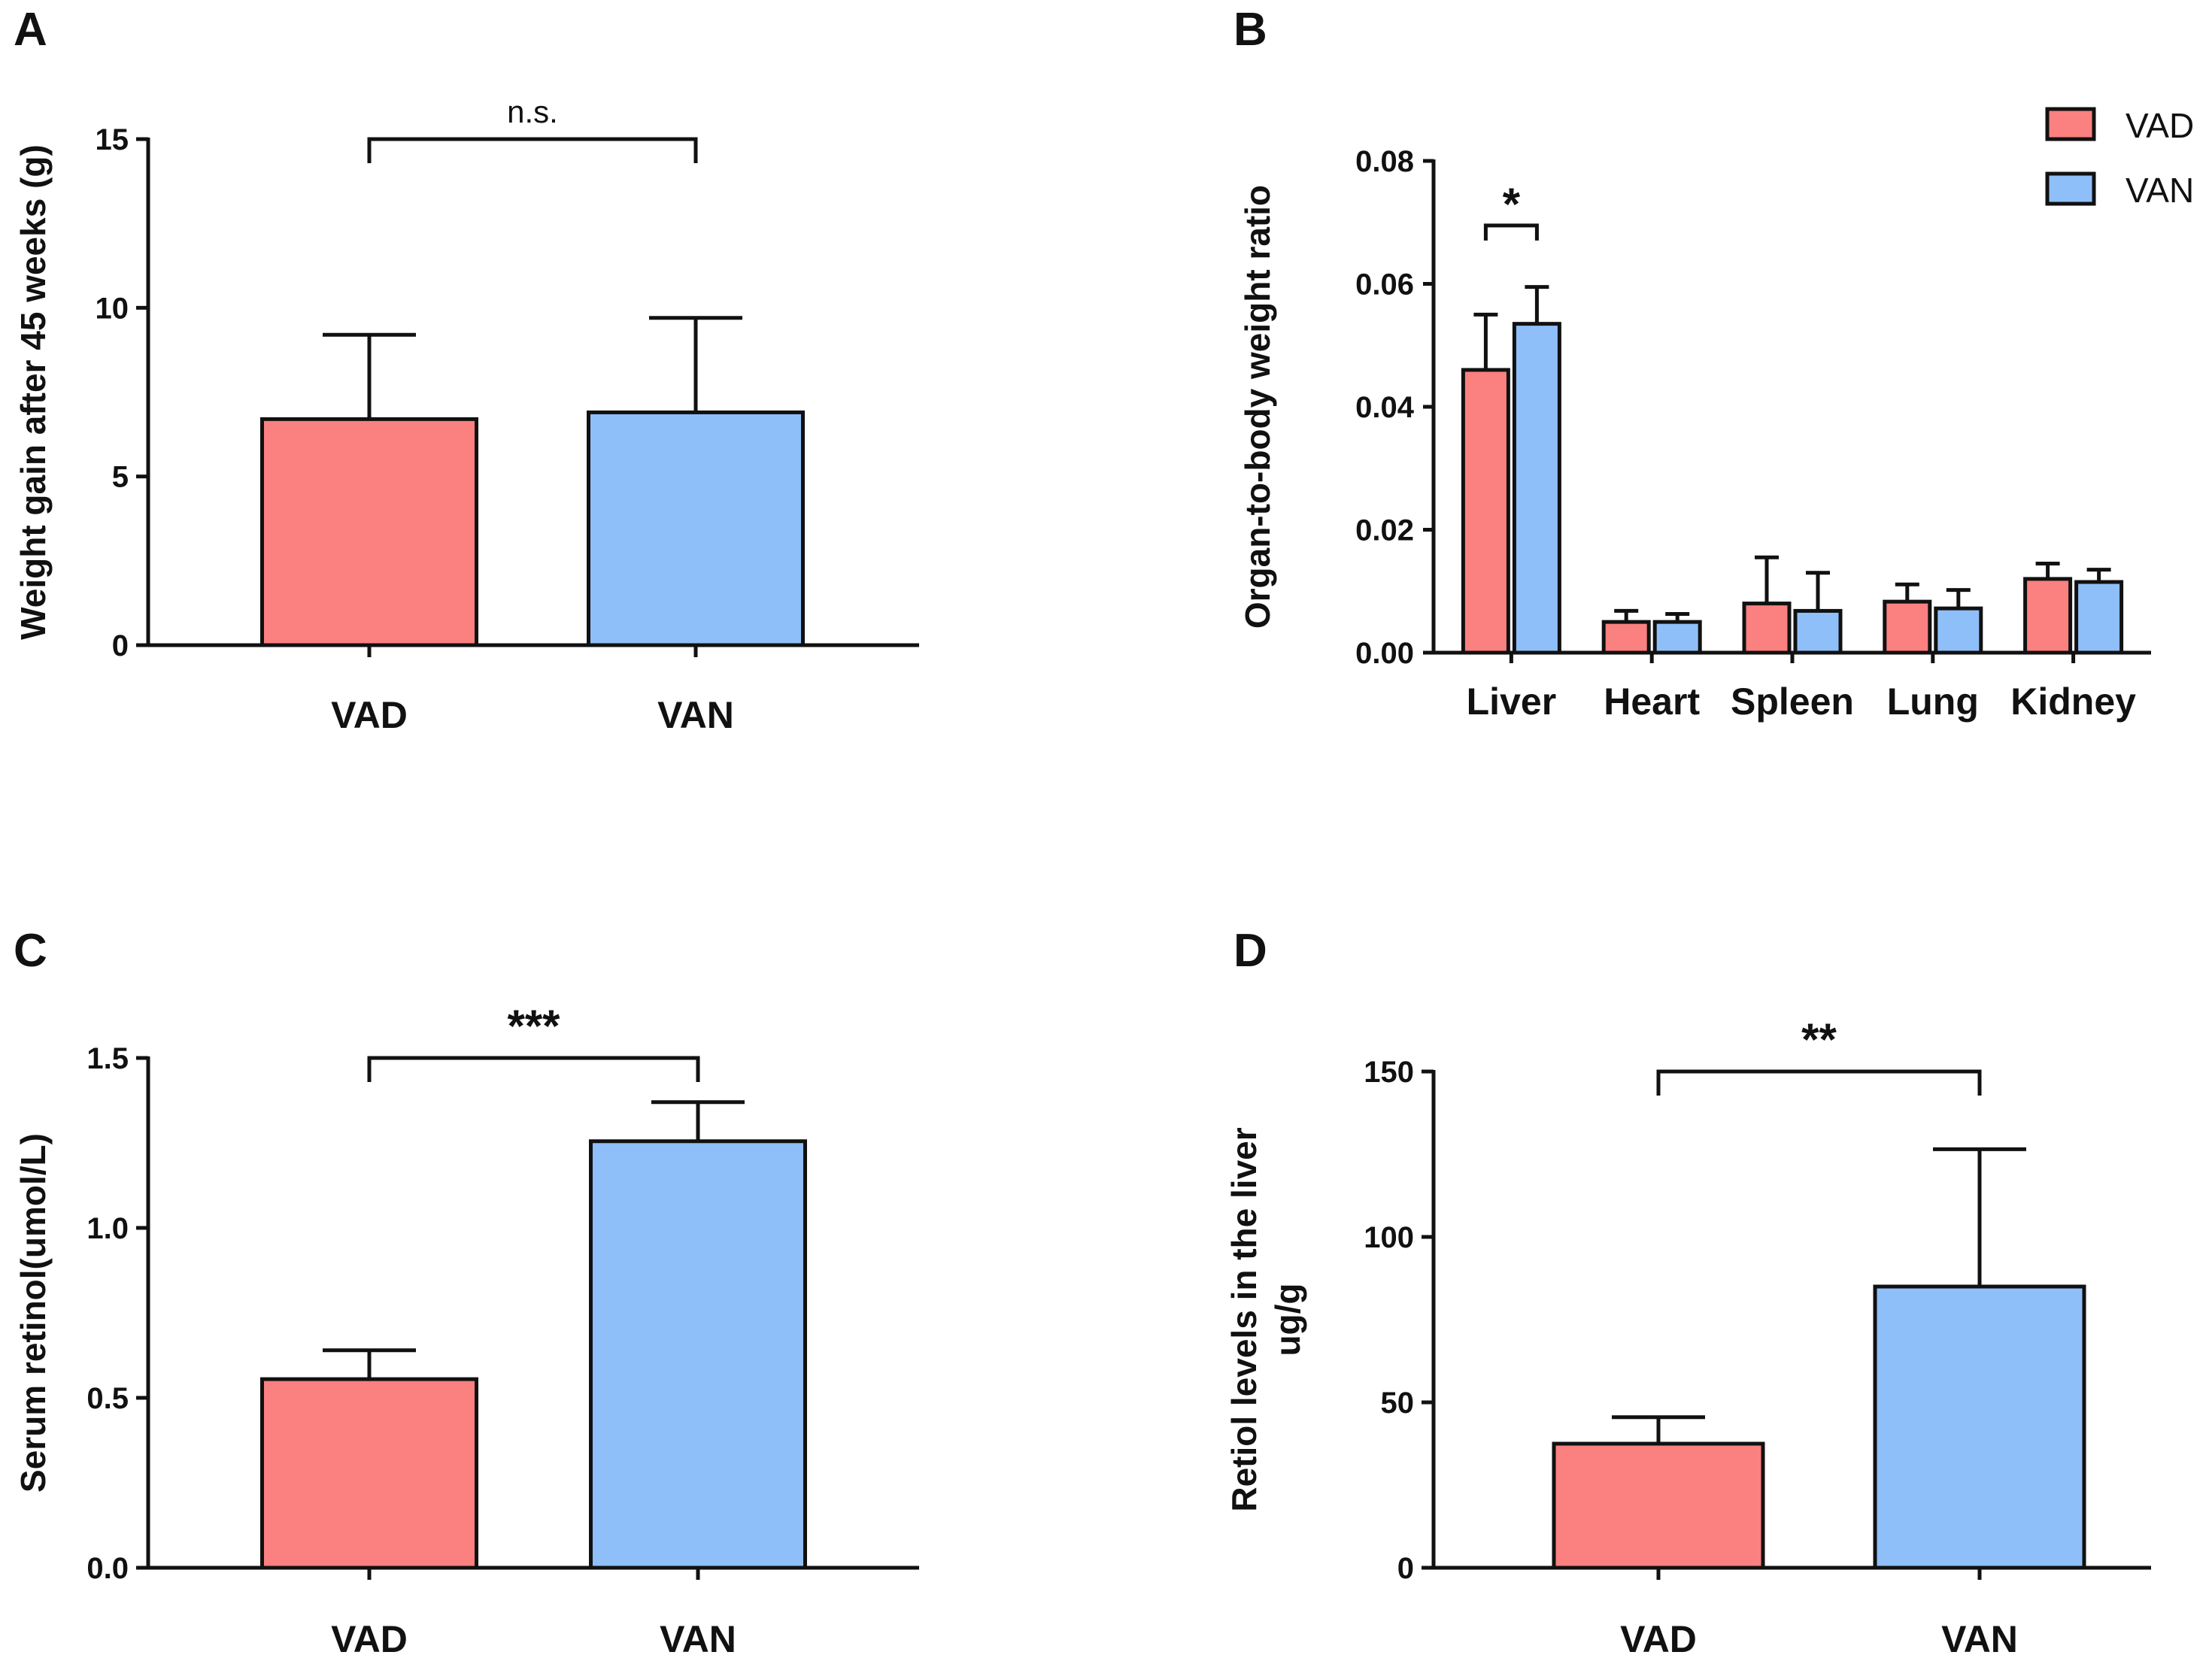  What do you see at coordinates (1398, 1403) in the screenshot?
I see `y-tick-label: 50` at bounding box center [1398, 1403].